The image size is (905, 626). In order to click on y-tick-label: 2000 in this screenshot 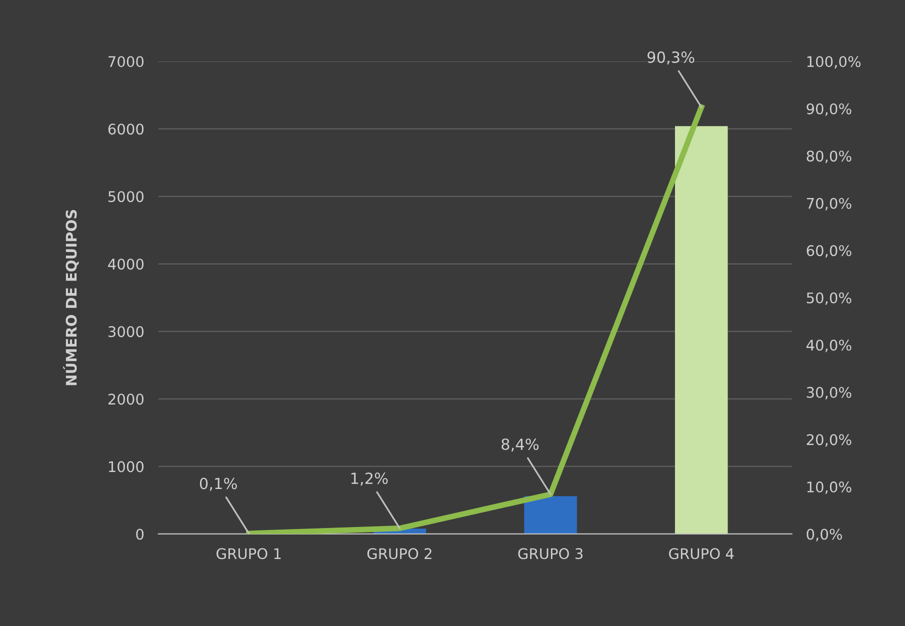, I will do `click(126, 399)`.